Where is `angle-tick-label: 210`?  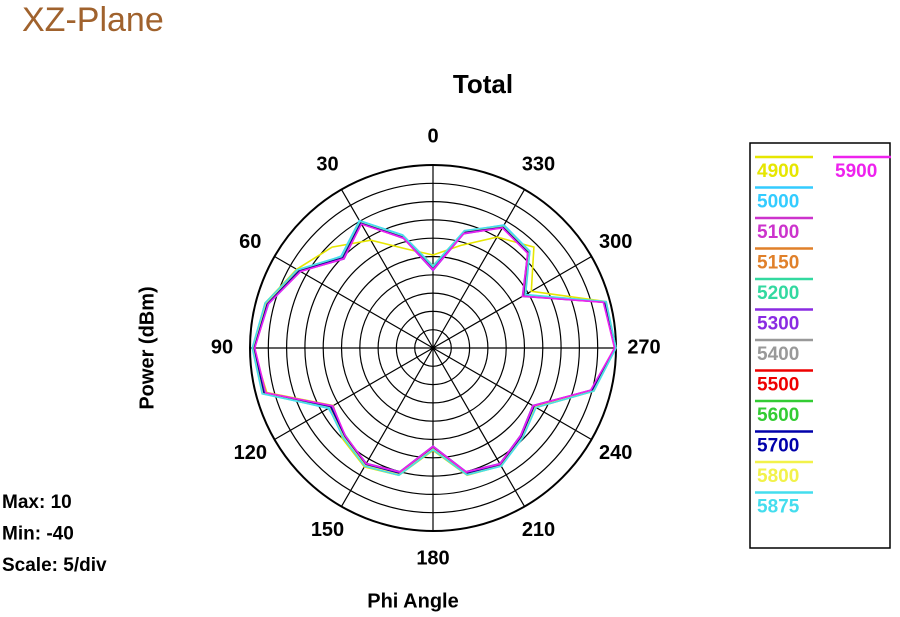 angle-tick-label: 210 is located at coordinates (538, 530).